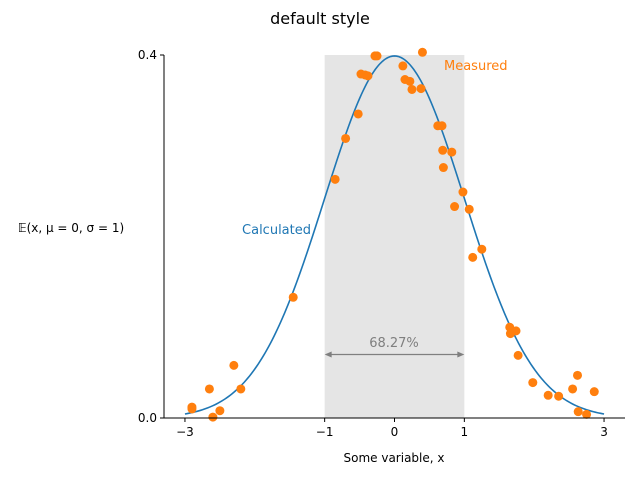  What do you see at coordinates (276, 230) in the screenshot?
I see `calculated-label: Calculated` at bounding box center [276, 230].